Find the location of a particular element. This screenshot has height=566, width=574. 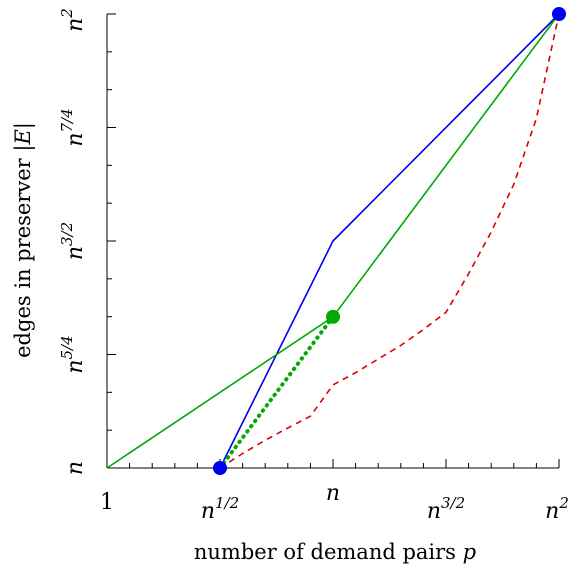

x-tick-label: n is located at coordinates (333, 493).